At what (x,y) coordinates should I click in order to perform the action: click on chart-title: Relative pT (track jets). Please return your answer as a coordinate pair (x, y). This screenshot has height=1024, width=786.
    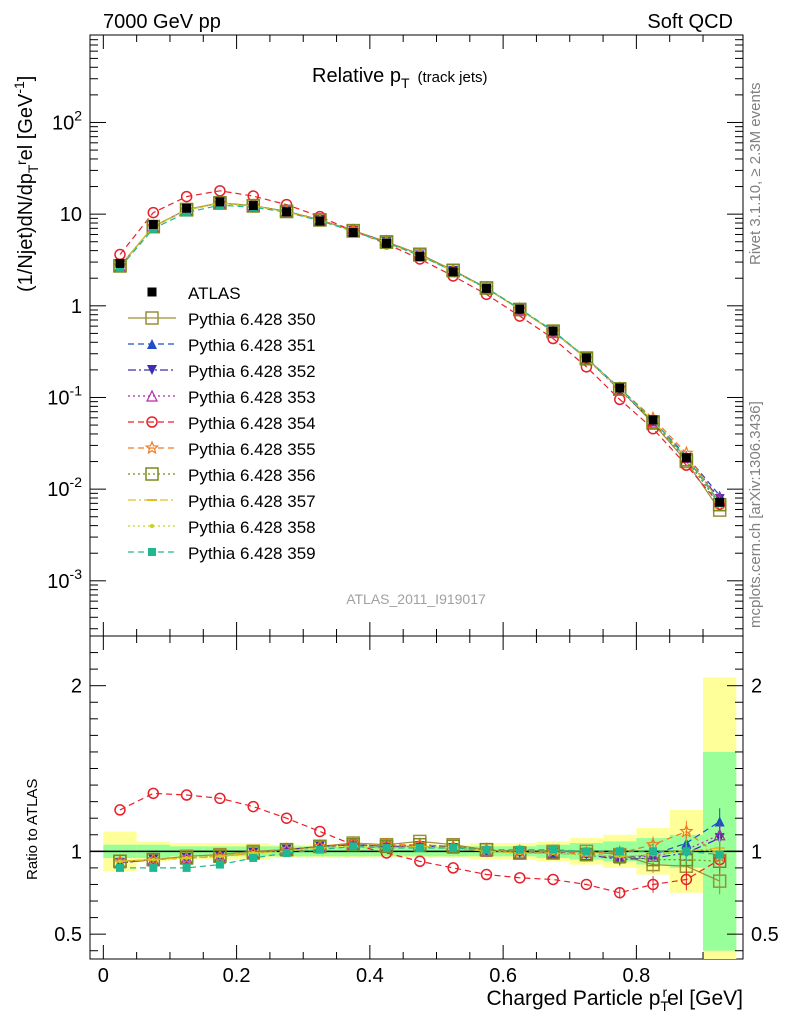
    Looking at the image, I should click on (400, 78).